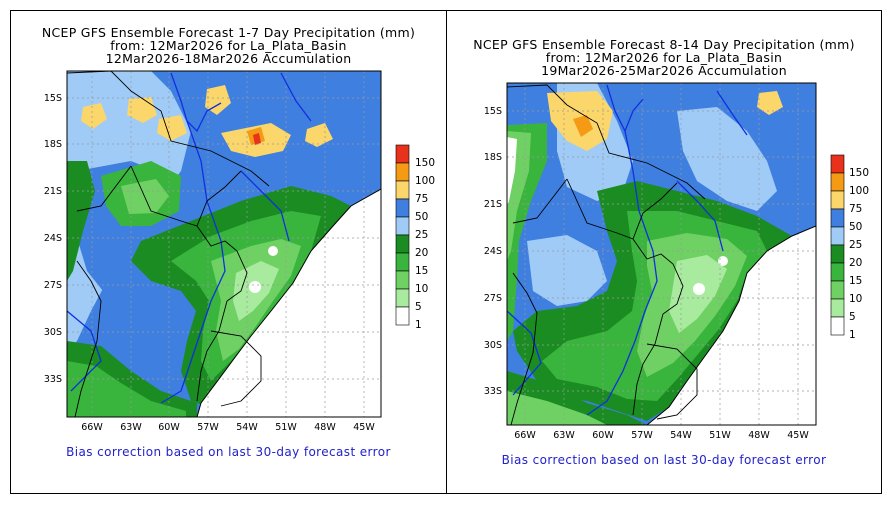  What do you see at coordinates (564, 435) in the screenshot?
I see `right-lon-63w: 63W` at bounding box center [564, 435].